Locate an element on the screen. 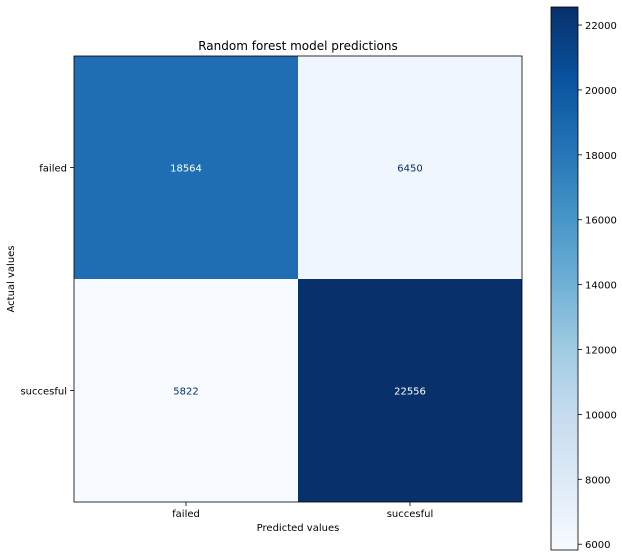 This screenshot has width=622, height=558. chart-title: Random forest model predictions is located at coordinates (298, 46).